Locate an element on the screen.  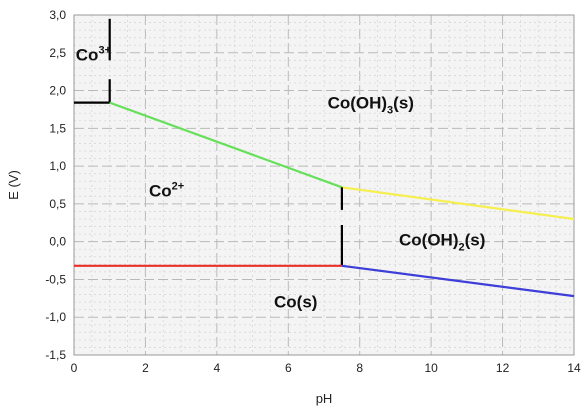
y-tick-label: 0,5 is located at coordinates (57, 204).